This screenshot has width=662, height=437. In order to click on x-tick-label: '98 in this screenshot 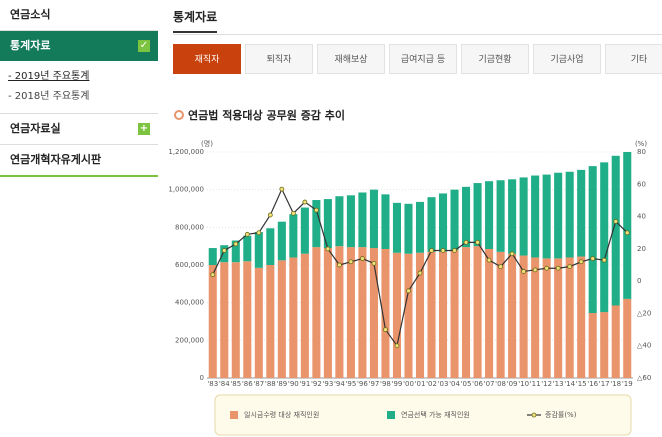, I will do `click(385, 384)`.